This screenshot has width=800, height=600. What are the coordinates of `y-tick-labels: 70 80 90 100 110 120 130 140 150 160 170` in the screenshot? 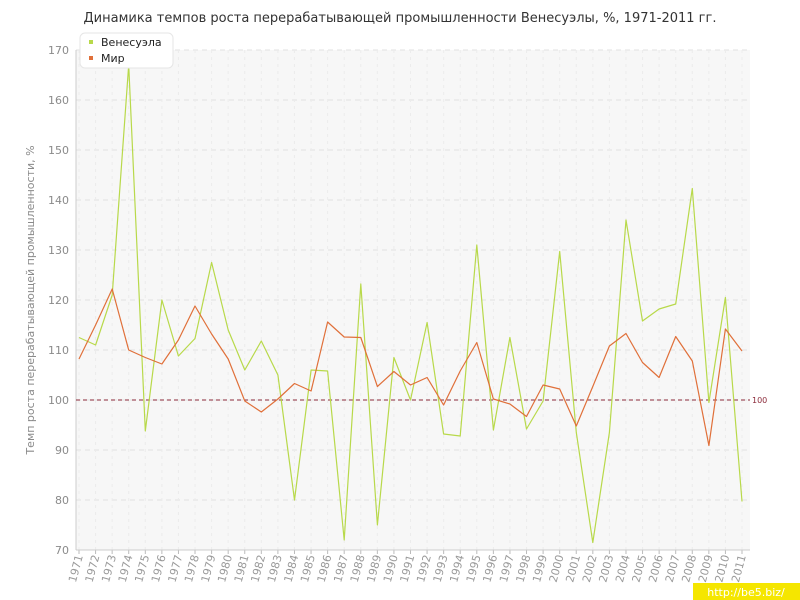 It's located at (58, 300).